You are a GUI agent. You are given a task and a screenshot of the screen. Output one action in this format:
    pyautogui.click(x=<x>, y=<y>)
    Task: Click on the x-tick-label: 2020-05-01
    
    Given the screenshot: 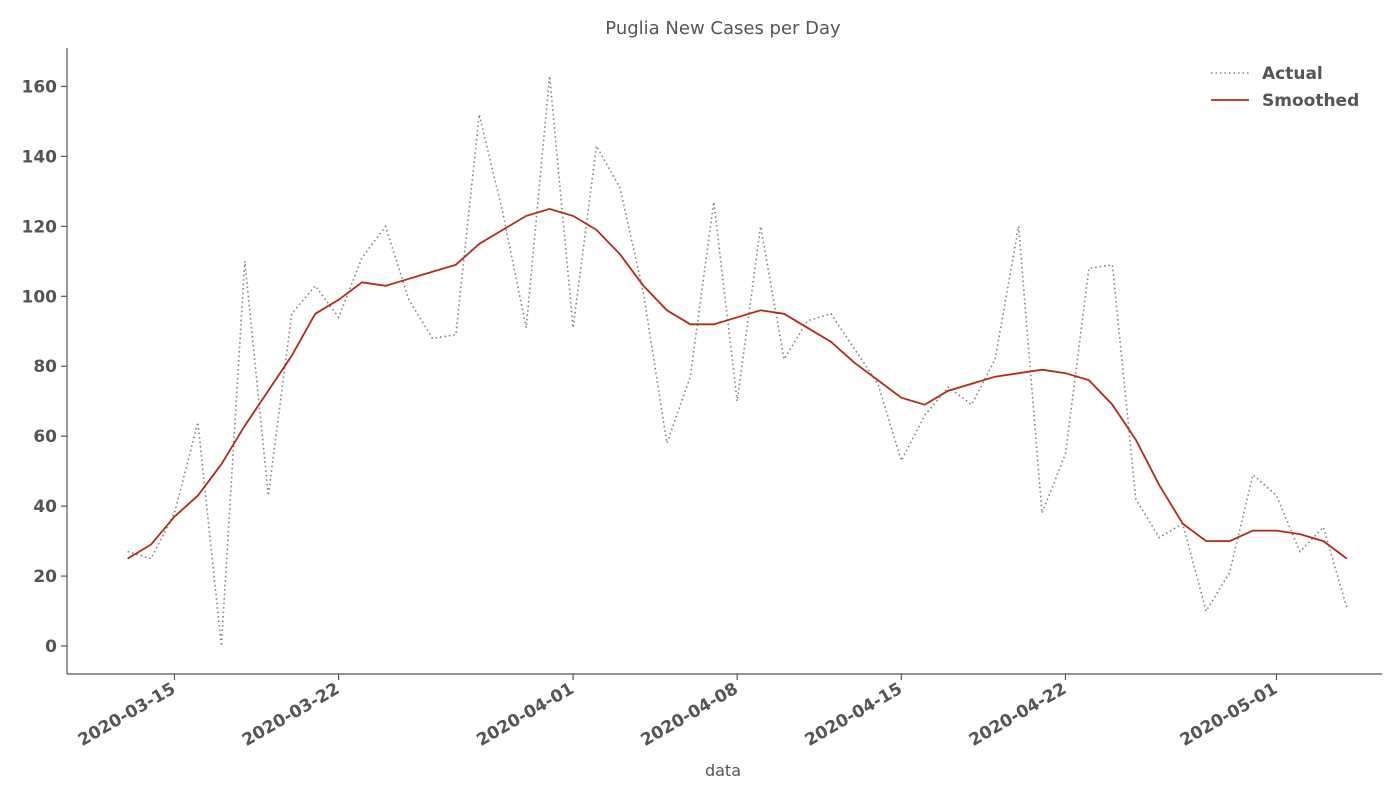 What is the action you would take?
    pyautogui.click(x=1229, y=715)
    